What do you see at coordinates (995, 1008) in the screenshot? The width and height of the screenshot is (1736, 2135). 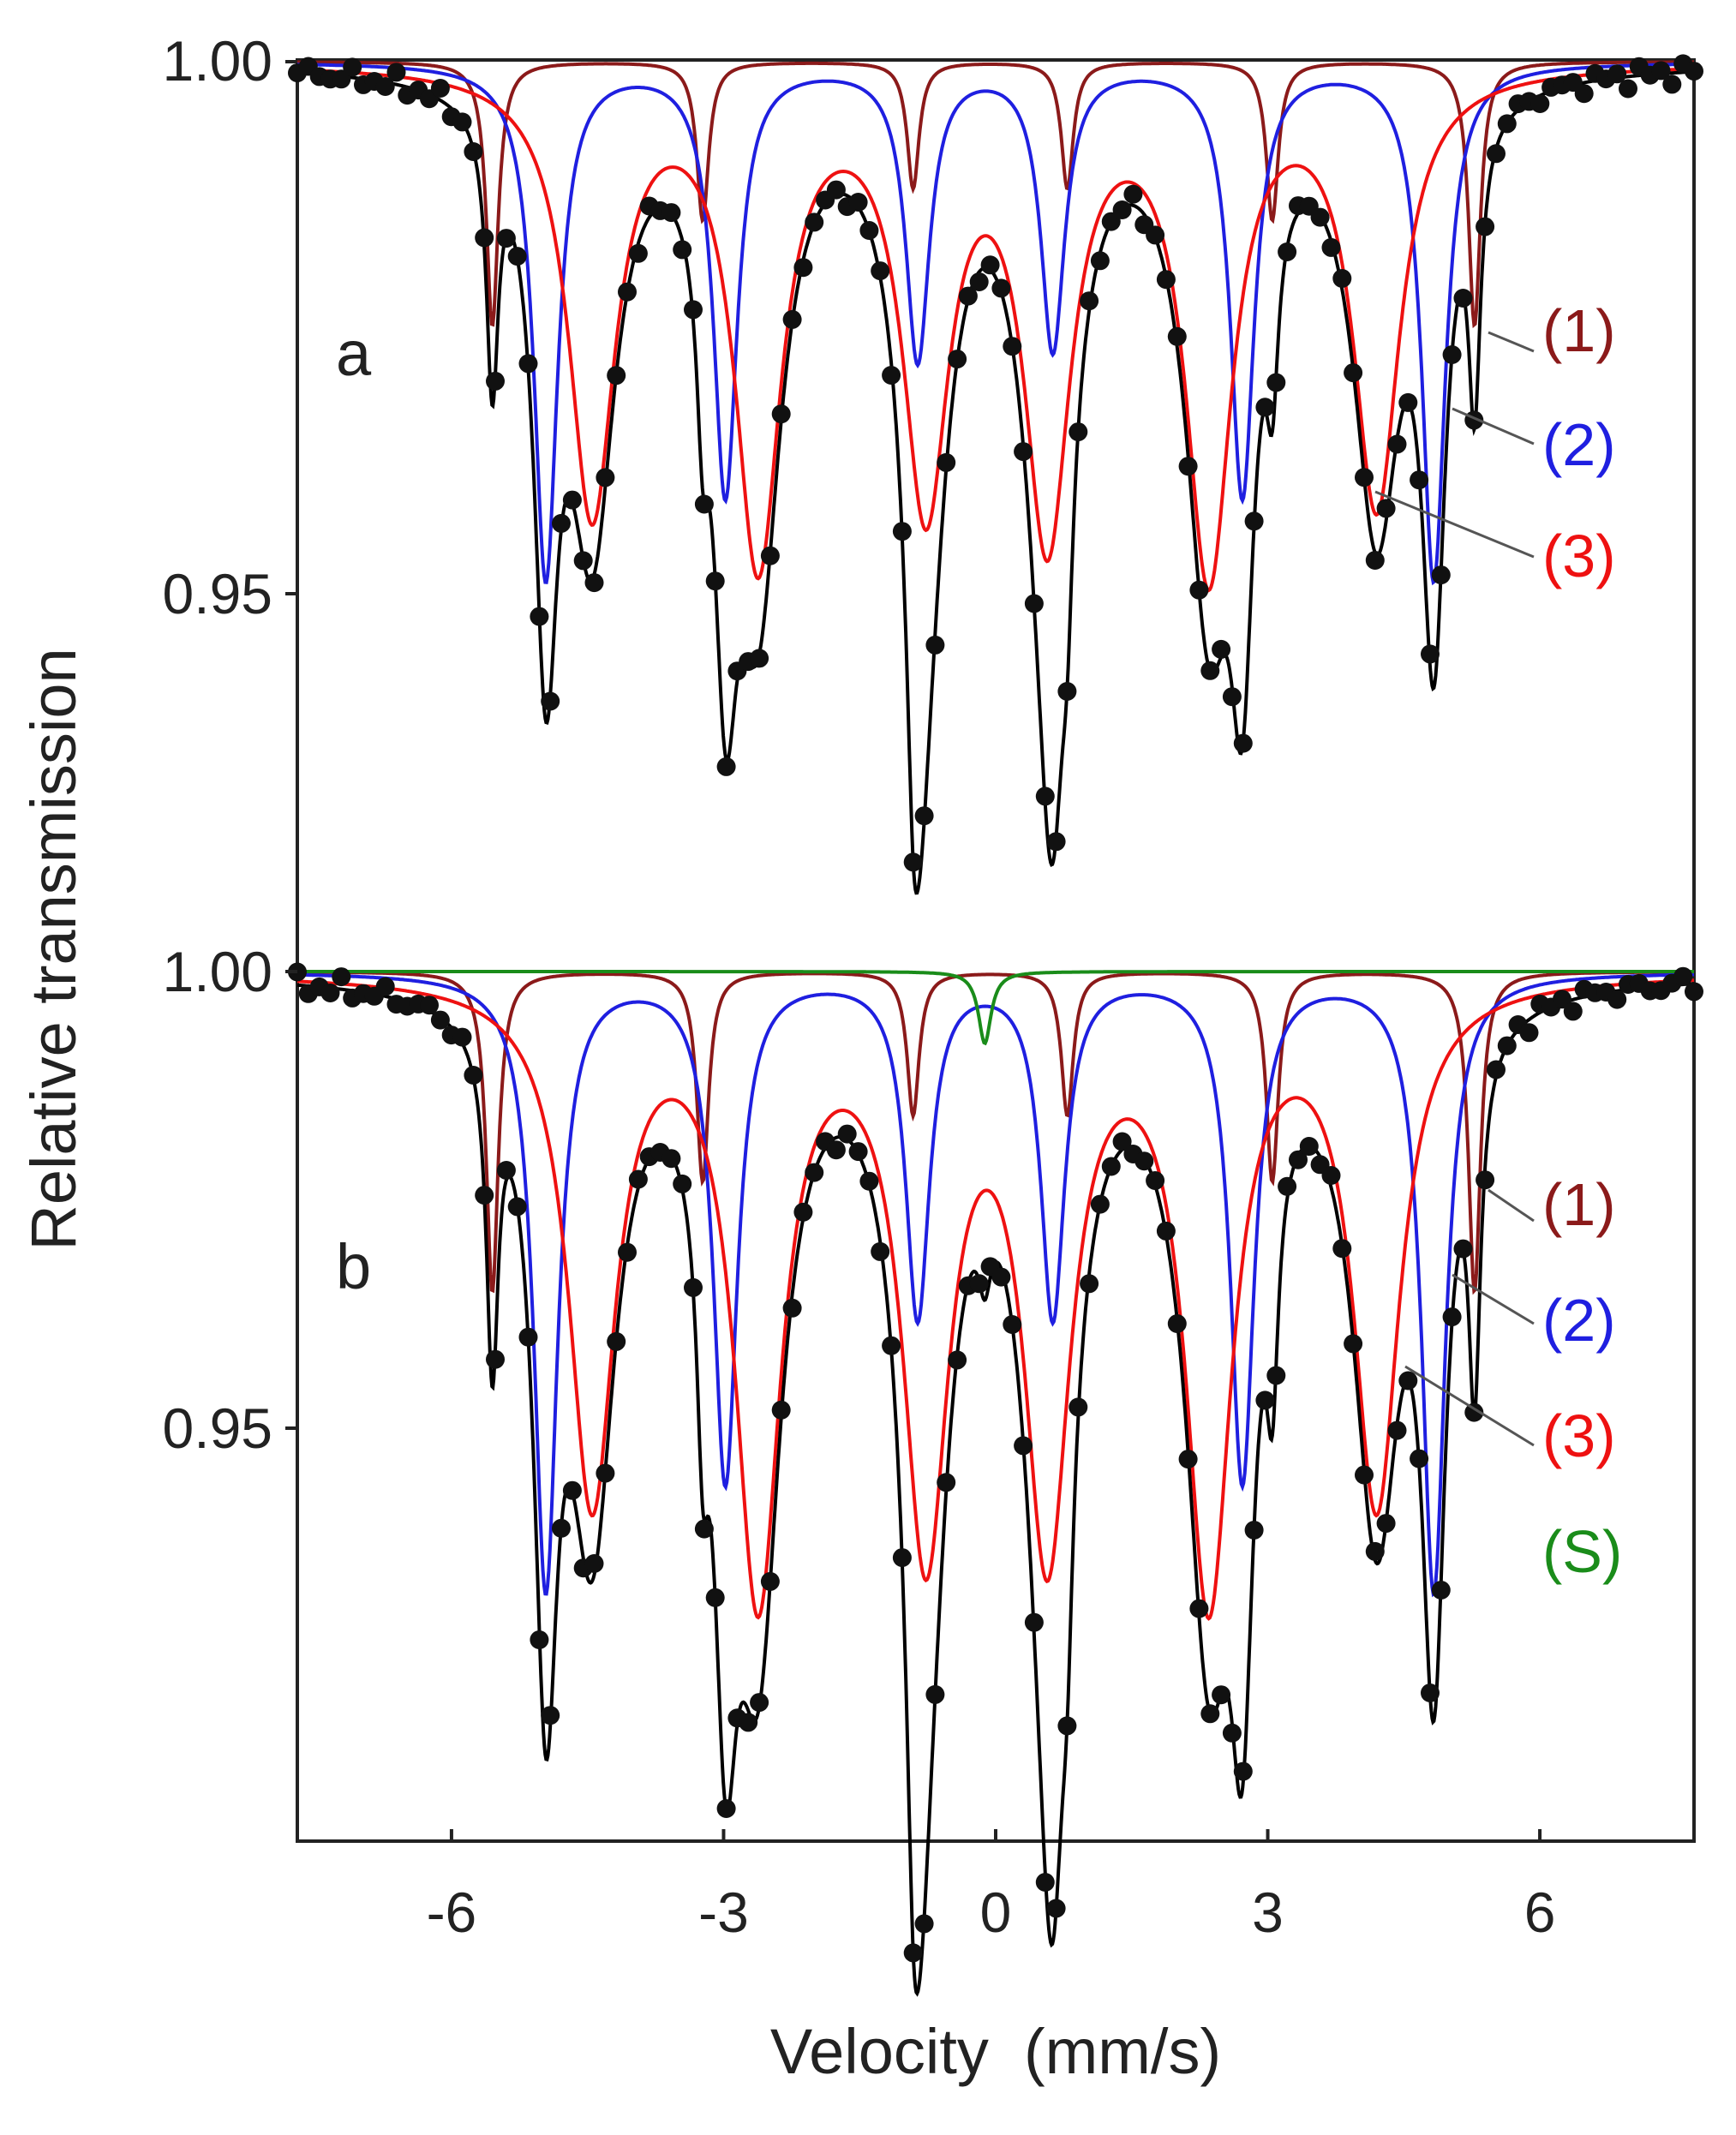 I see `panel-b-component-S-curve` at bounding box center [995, 1008].